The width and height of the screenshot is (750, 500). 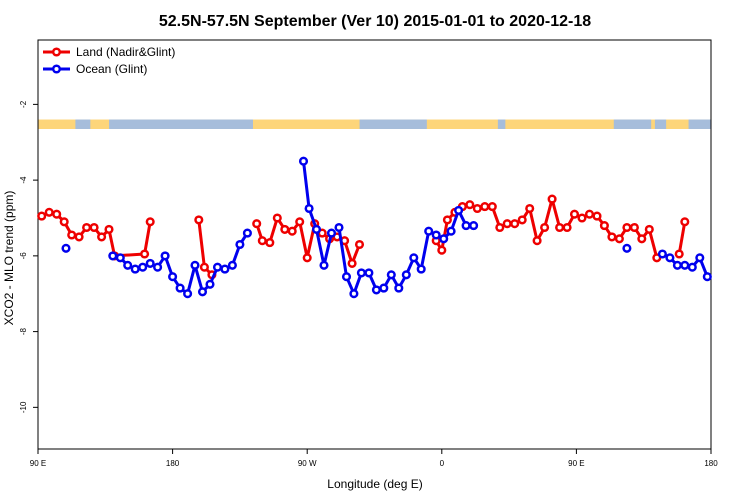 I want to click on x-axis: 90 E 180 90 W 0 90 E 180, so click(x=374, y=458).